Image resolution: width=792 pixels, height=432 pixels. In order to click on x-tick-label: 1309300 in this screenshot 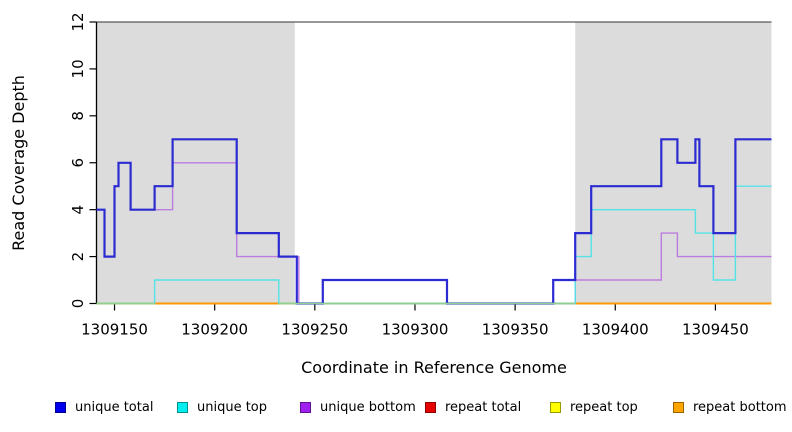, I will do `click(415, 330)`.